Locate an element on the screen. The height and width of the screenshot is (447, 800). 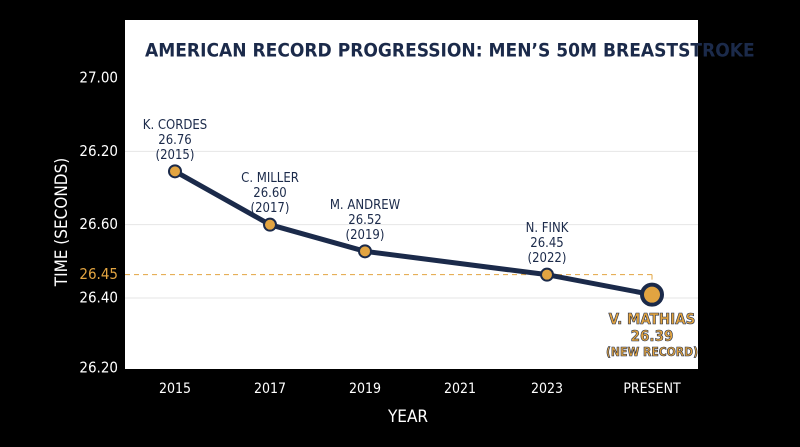
point-name: M. ANDREW is located at coordinates (365, 205).